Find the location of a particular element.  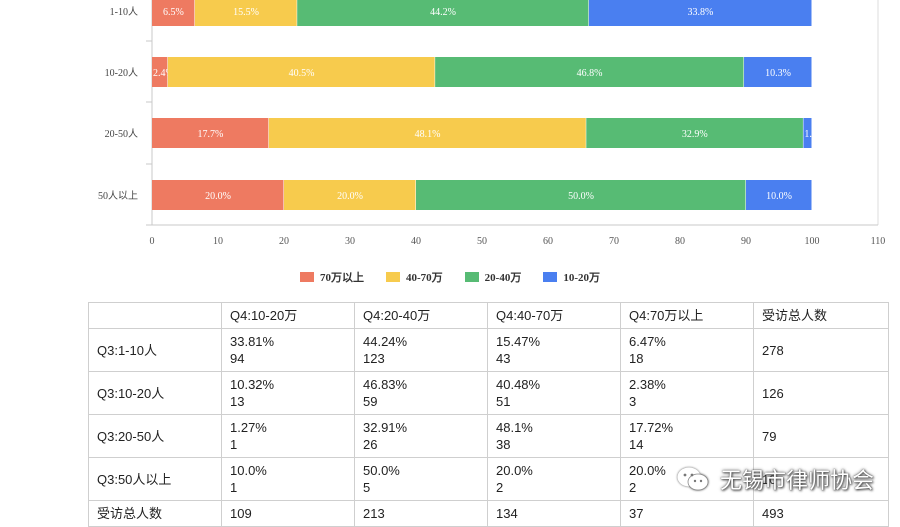

data-label: 48.1% is located at coordinates (428, 134).